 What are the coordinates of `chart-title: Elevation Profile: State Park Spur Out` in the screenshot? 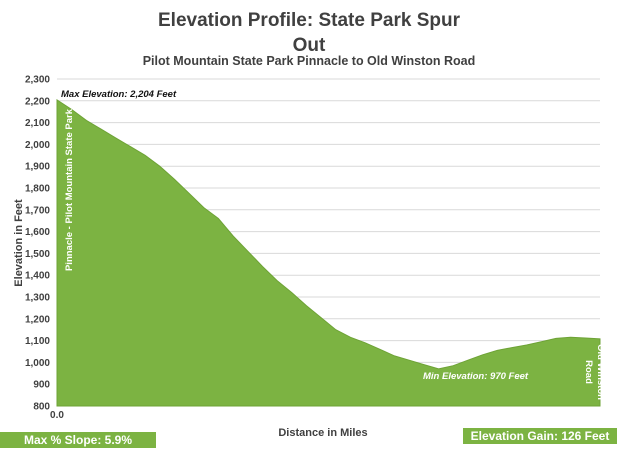 It's located at (309, 33).